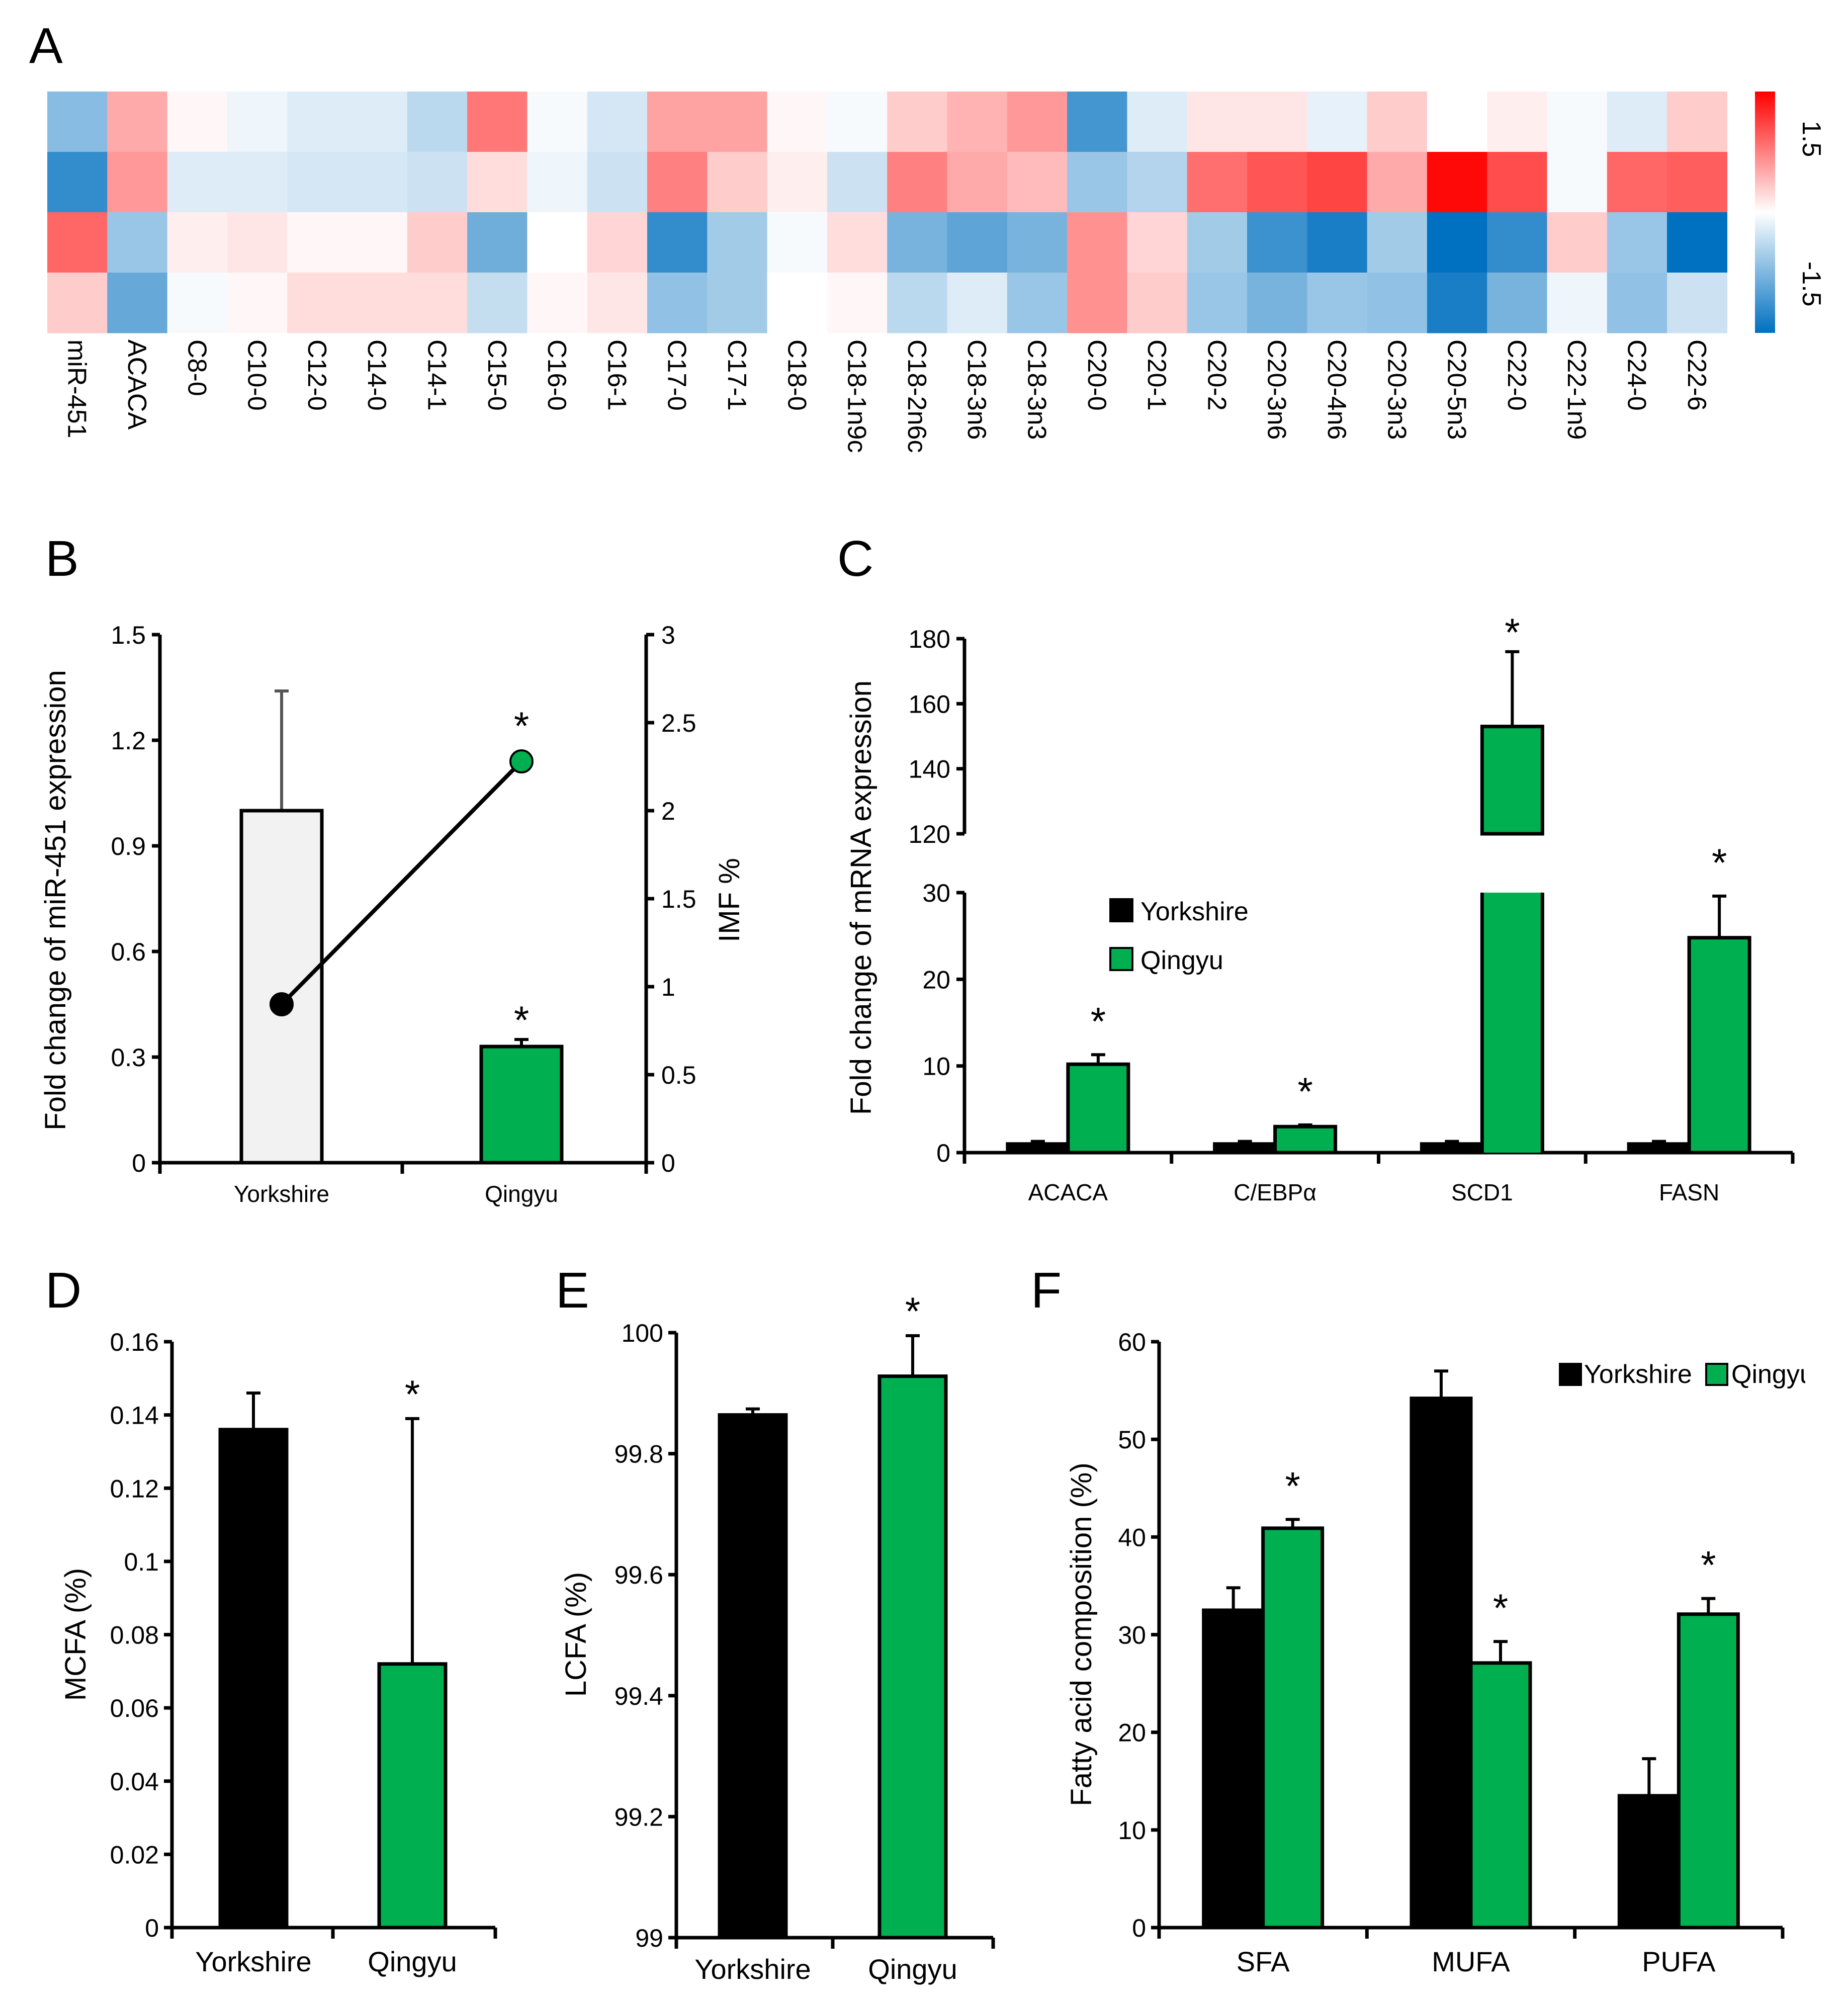 This screenshot has width=1848, height=1998. Describe the element at coordinates (855, 559) in the screenshot. I see `panel-letter-c: C` at that location.